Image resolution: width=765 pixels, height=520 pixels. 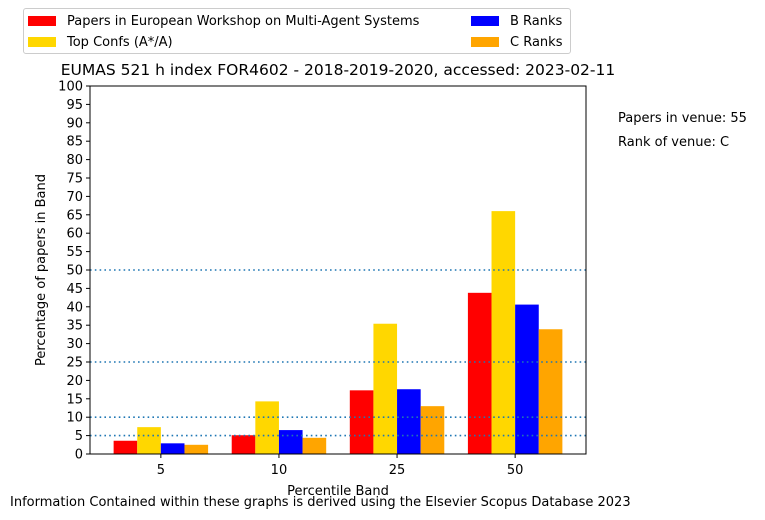 I want to click on legend-item-top-confs: Top Confs (A*/A), so click(x=100, y=42).